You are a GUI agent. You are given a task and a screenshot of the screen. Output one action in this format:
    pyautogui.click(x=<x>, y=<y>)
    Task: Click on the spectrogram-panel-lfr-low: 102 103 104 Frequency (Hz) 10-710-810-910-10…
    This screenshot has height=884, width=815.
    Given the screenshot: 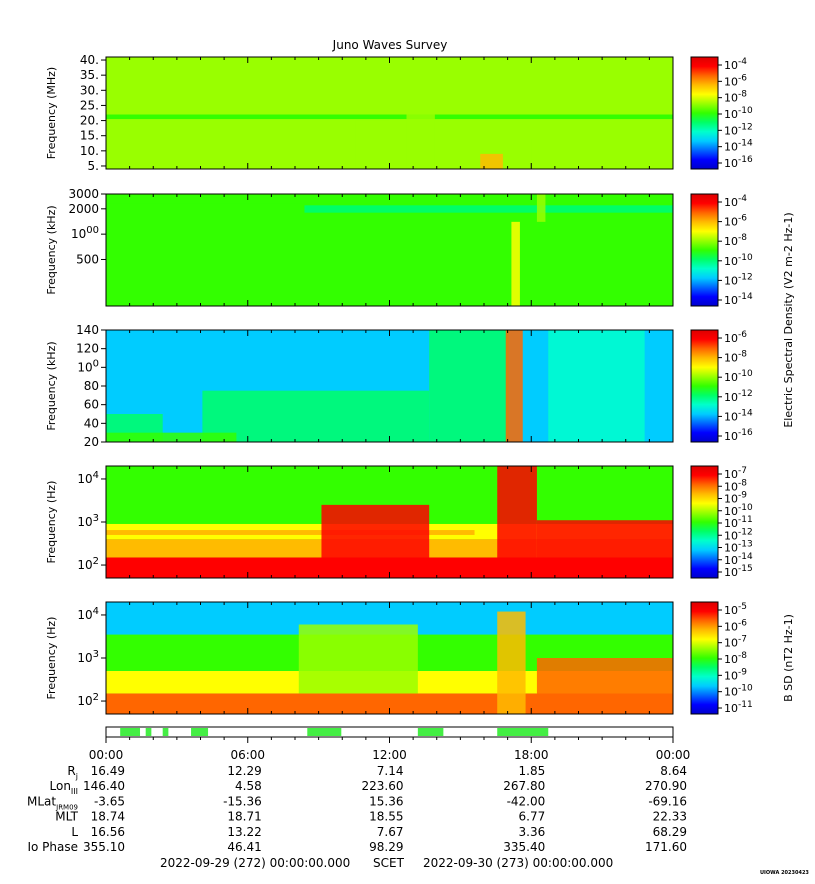 What is the action you would take?
    pyautogui.click(x=399, y=522)
    